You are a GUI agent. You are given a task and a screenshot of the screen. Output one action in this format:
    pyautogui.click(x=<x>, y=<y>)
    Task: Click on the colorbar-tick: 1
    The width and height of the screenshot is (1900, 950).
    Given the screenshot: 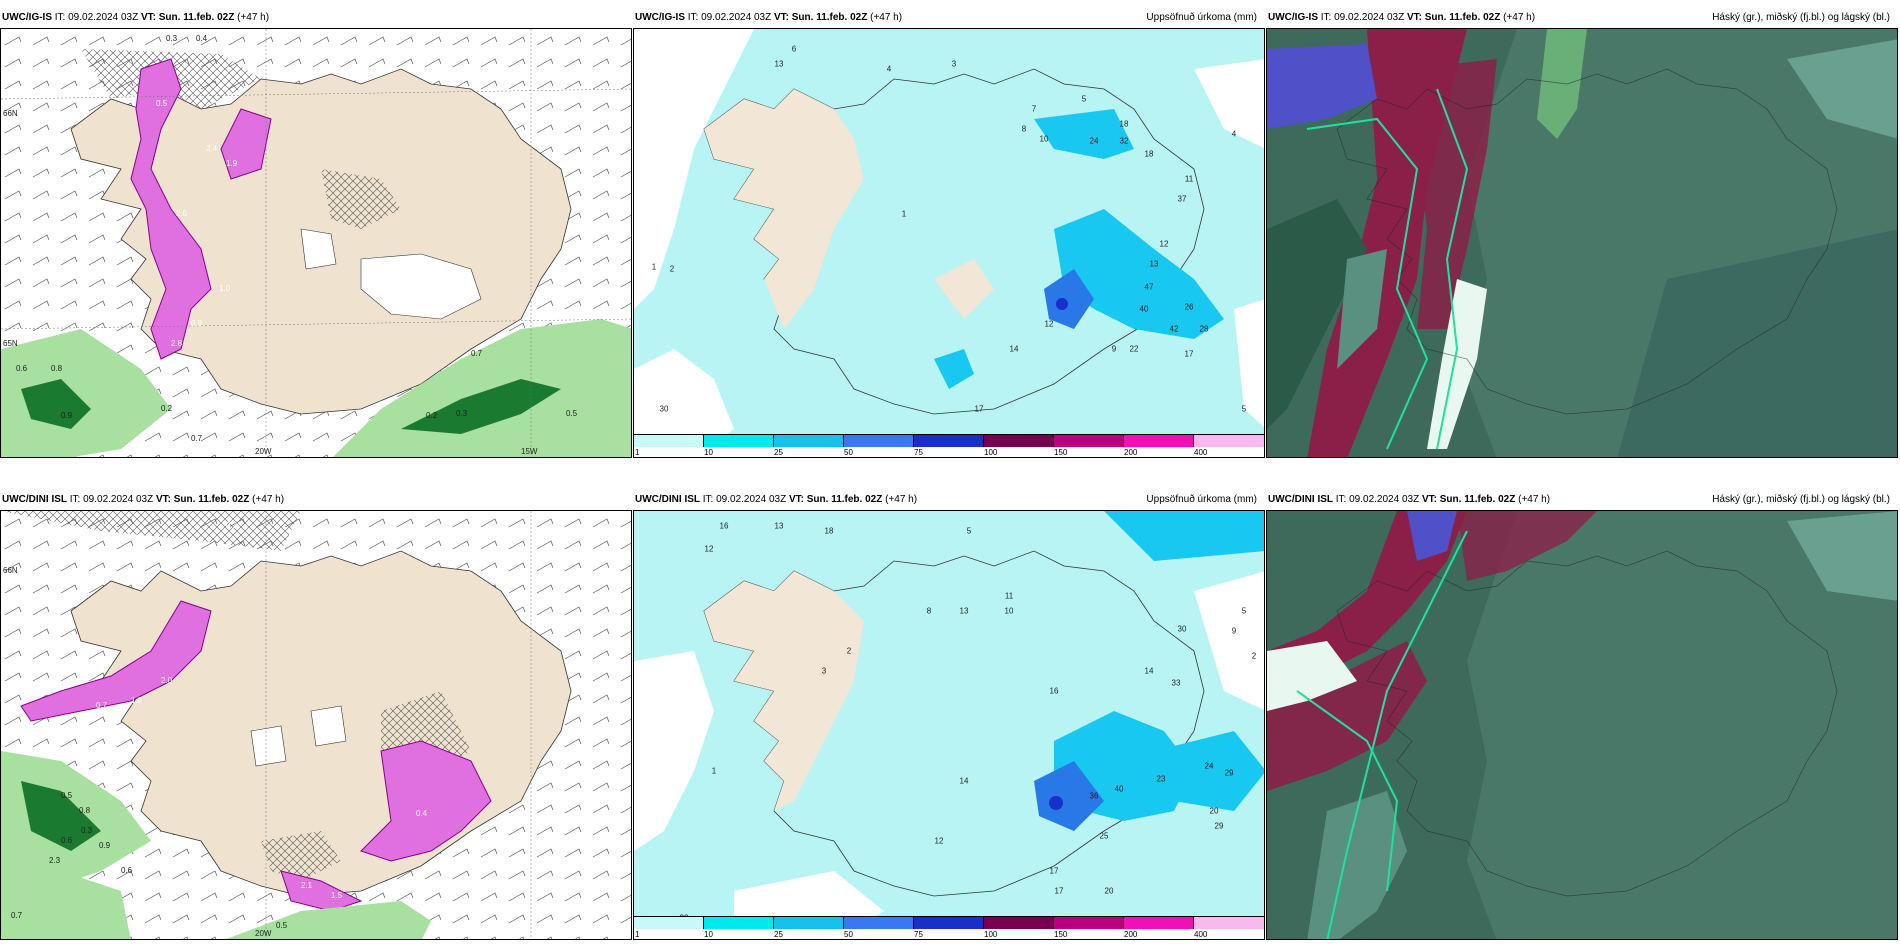 What is the action you would take?
    pyautogui.click(x=637, y=452)
    